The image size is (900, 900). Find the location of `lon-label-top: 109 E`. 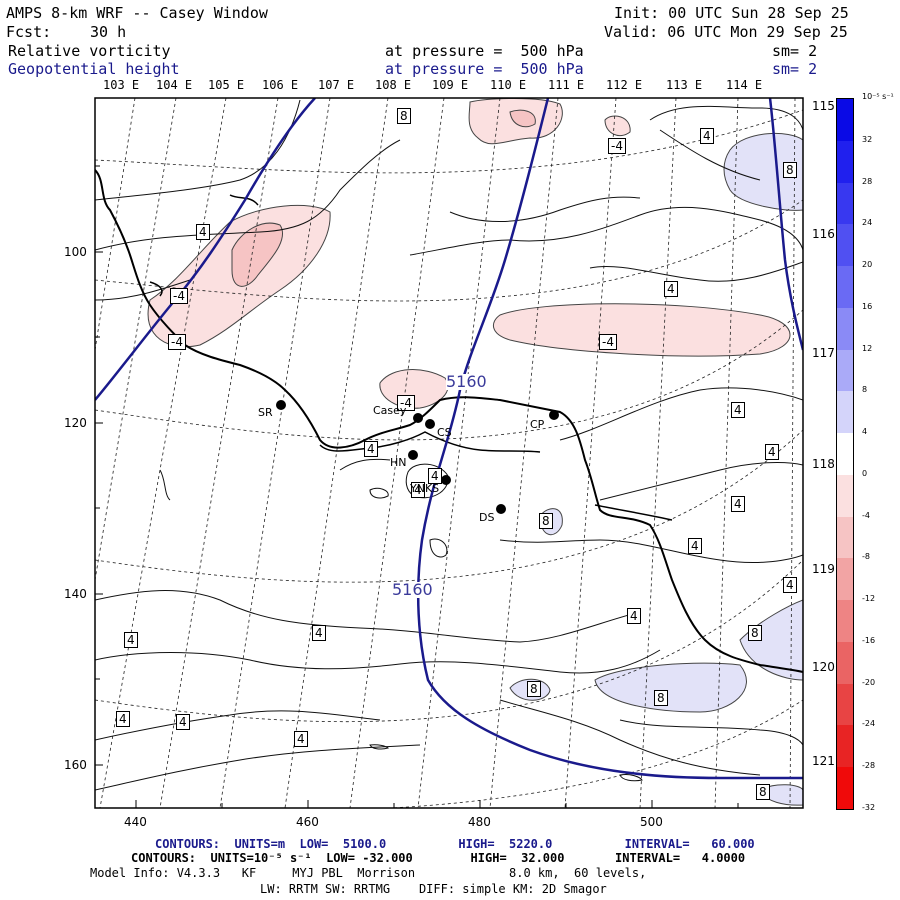

lon-label-top: 109 E is located at coordinates (450, 85).